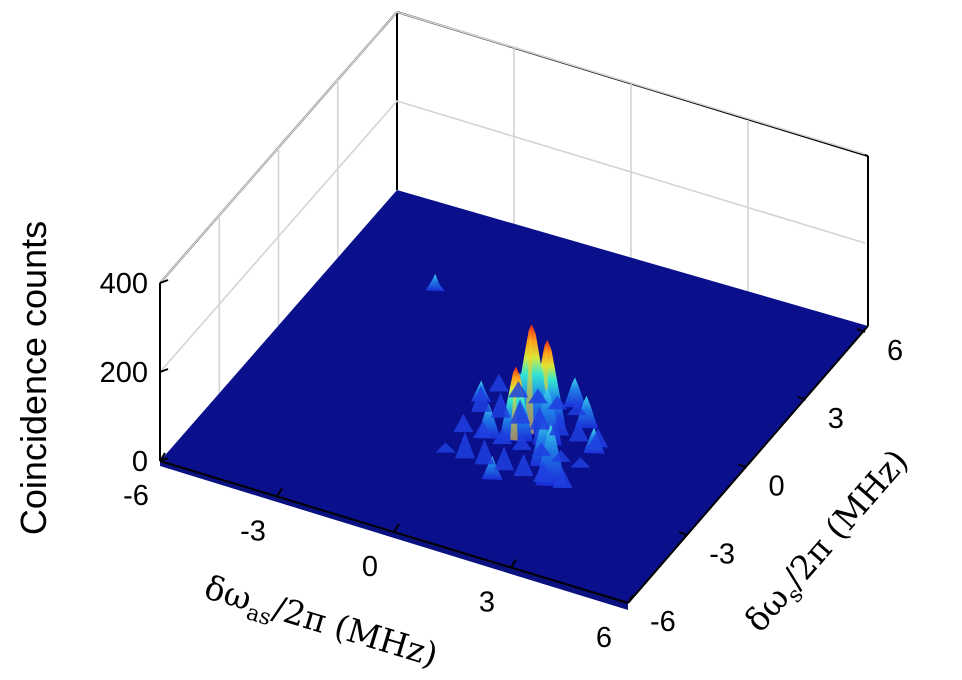  Describe the element at coordinates (487, 603) in the screenshot. I see `x-tick-label: 3` at that location.